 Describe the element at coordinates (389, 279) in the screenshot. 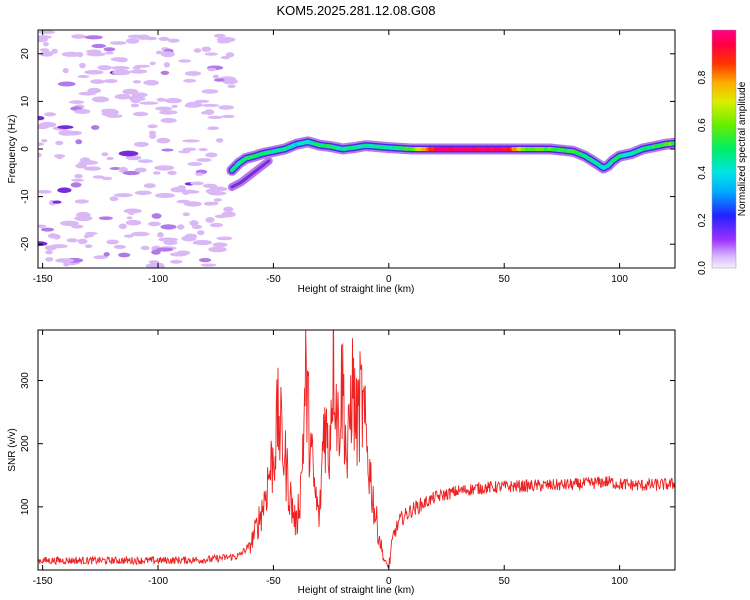

I see `x-tick-label: 0` at that location.